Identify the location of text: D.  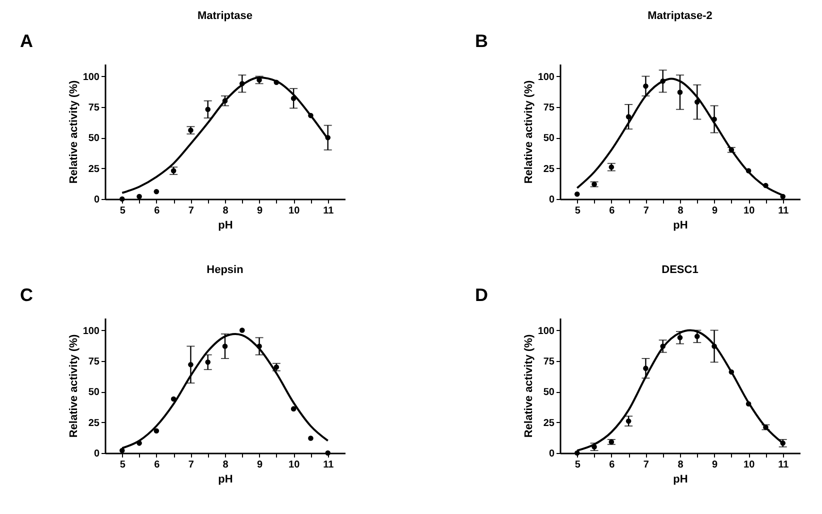
(481, 295).